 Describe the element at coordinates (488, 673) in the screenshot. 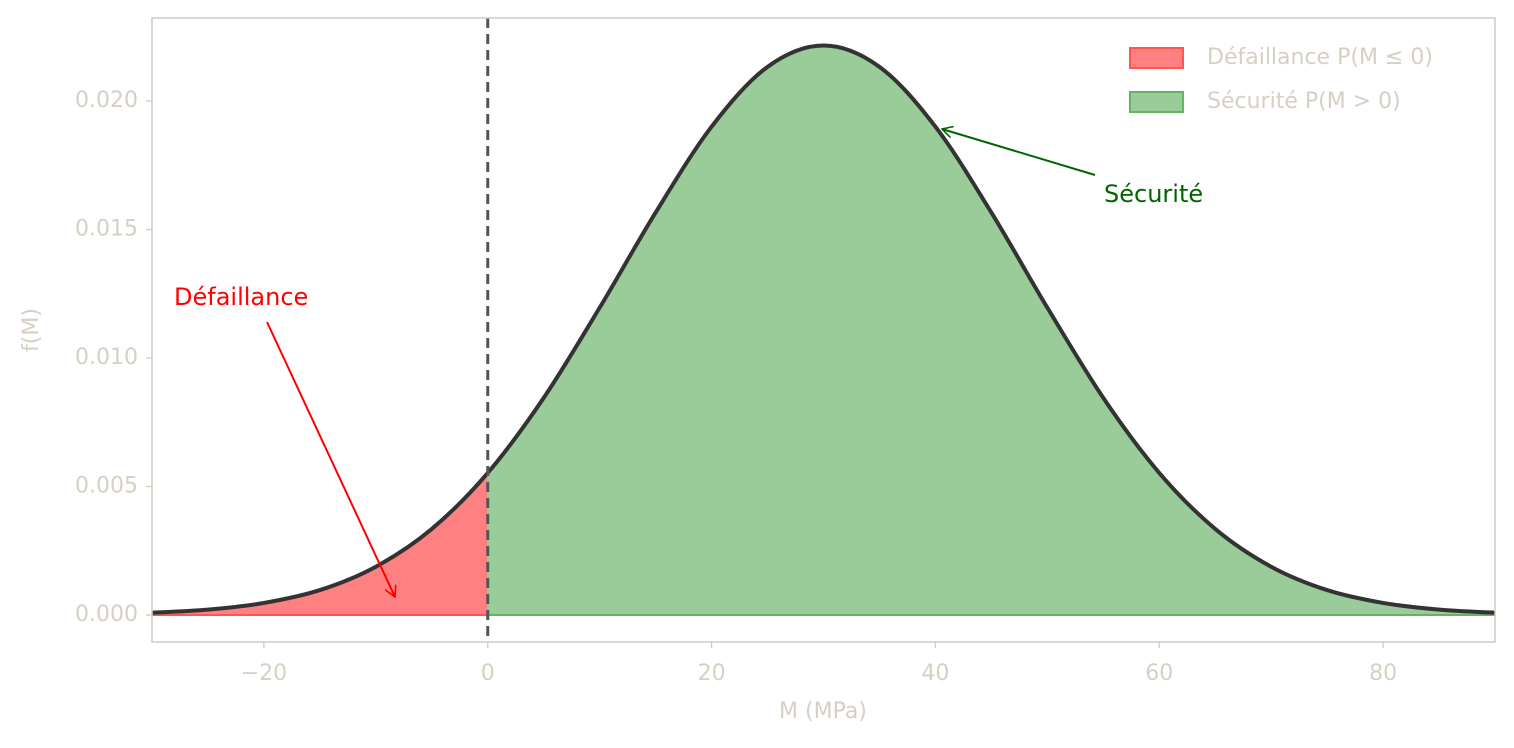

I see `x-tick-label: 0` at that location.